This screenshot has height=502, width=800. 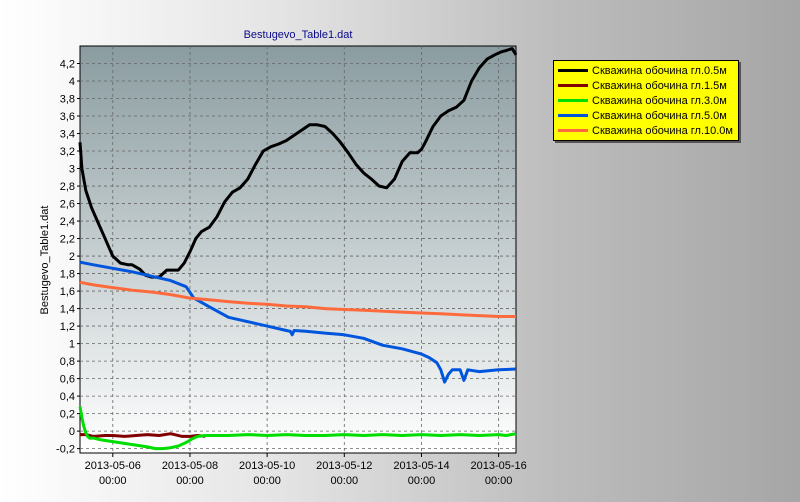 I want to click on y-tick-label: 0,4, so click(x=67, y=397).